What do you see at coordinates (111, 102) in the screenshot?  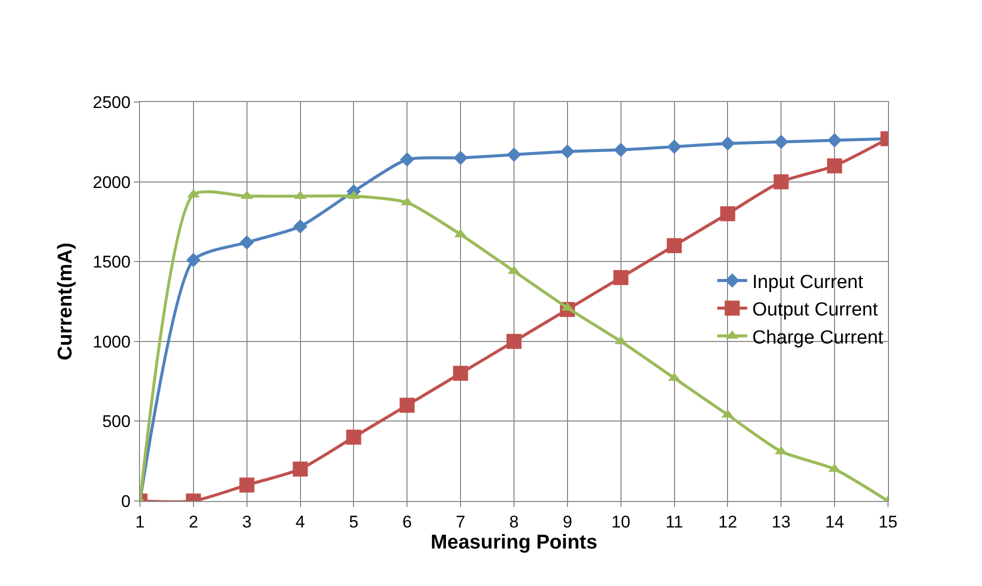 I see `y-tick-label: 2500` at bounding box center [111, 102].